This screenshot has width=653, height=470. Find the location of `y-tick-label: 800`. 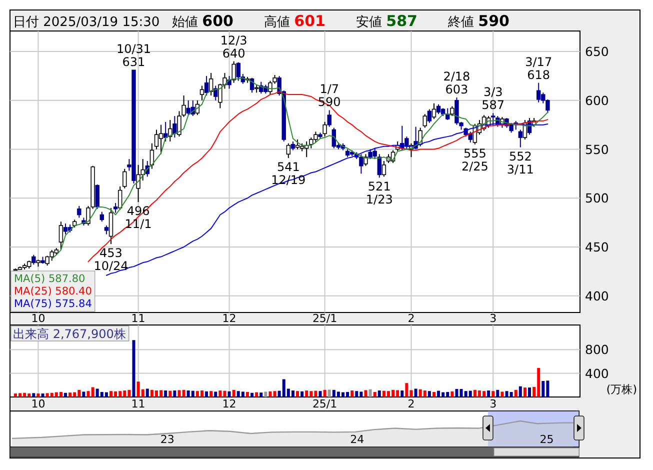

y-tick-label: 800 is located at coordinates (597, 350).